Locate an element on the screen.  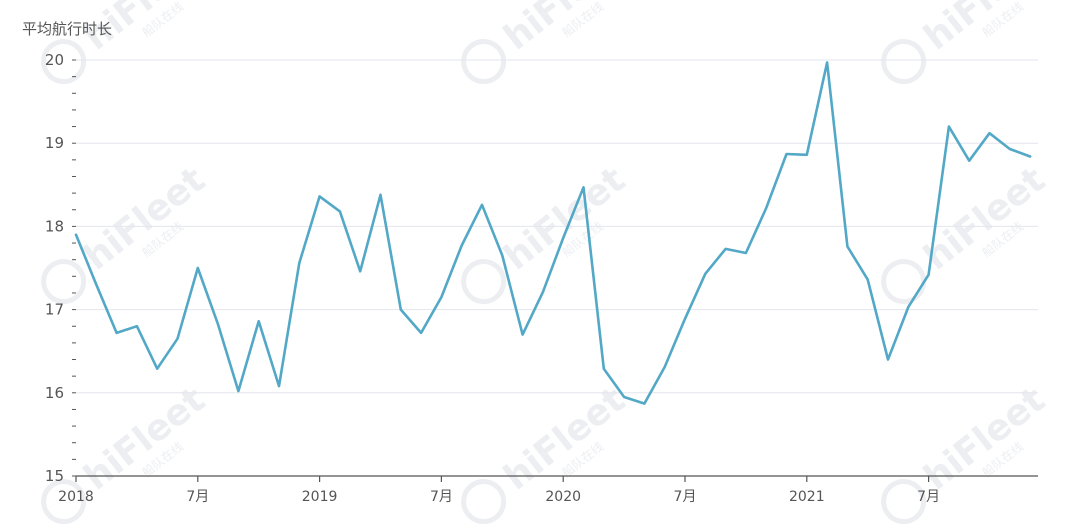
x-tick-label: 2021 is located at coordinates (807, 497).